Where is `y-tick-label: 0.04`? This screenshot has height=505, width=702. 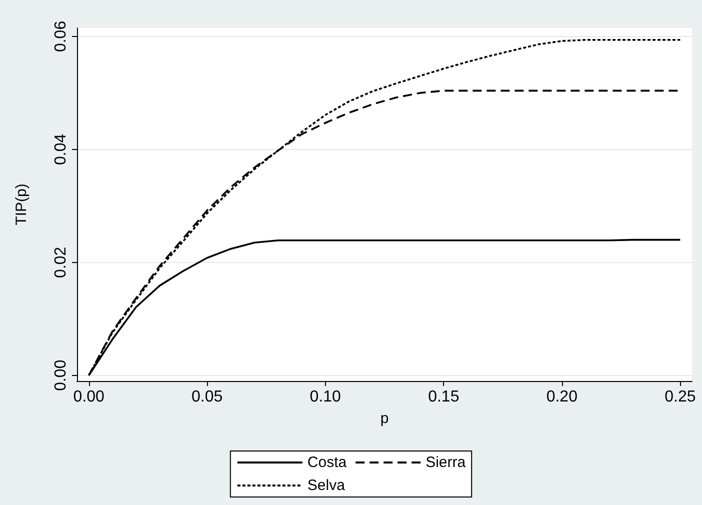
y-tick-label: 0.04 is located at coordinates (61, 149).